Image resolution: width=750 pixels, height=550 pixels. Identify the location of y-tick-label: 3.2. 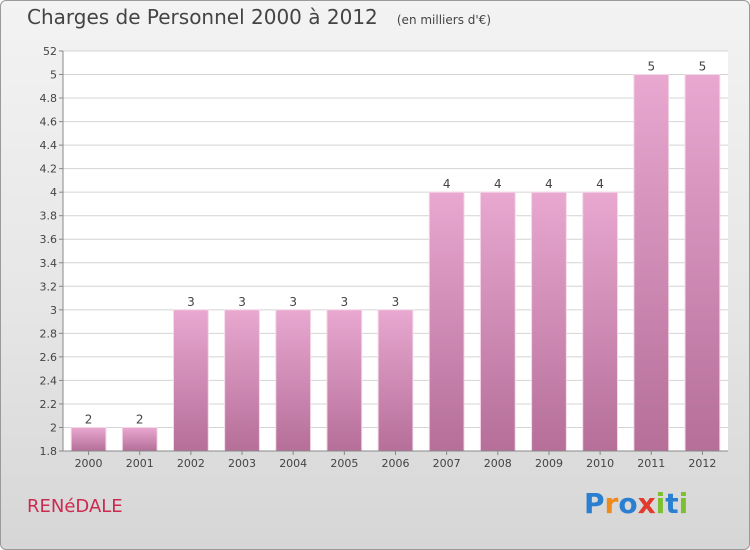
(49, 286).